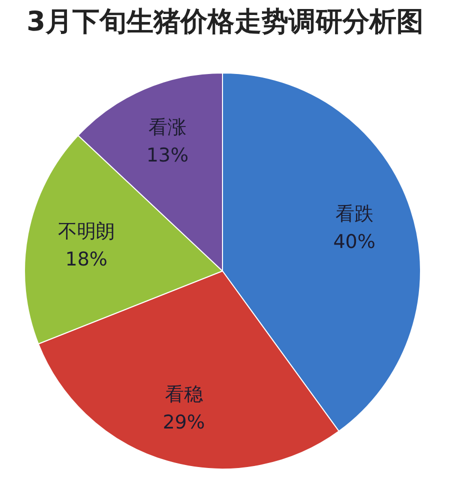  Describe the element at coordinates (183, 394) in the screenshot. I see `slice-label: 看稳` at that location.